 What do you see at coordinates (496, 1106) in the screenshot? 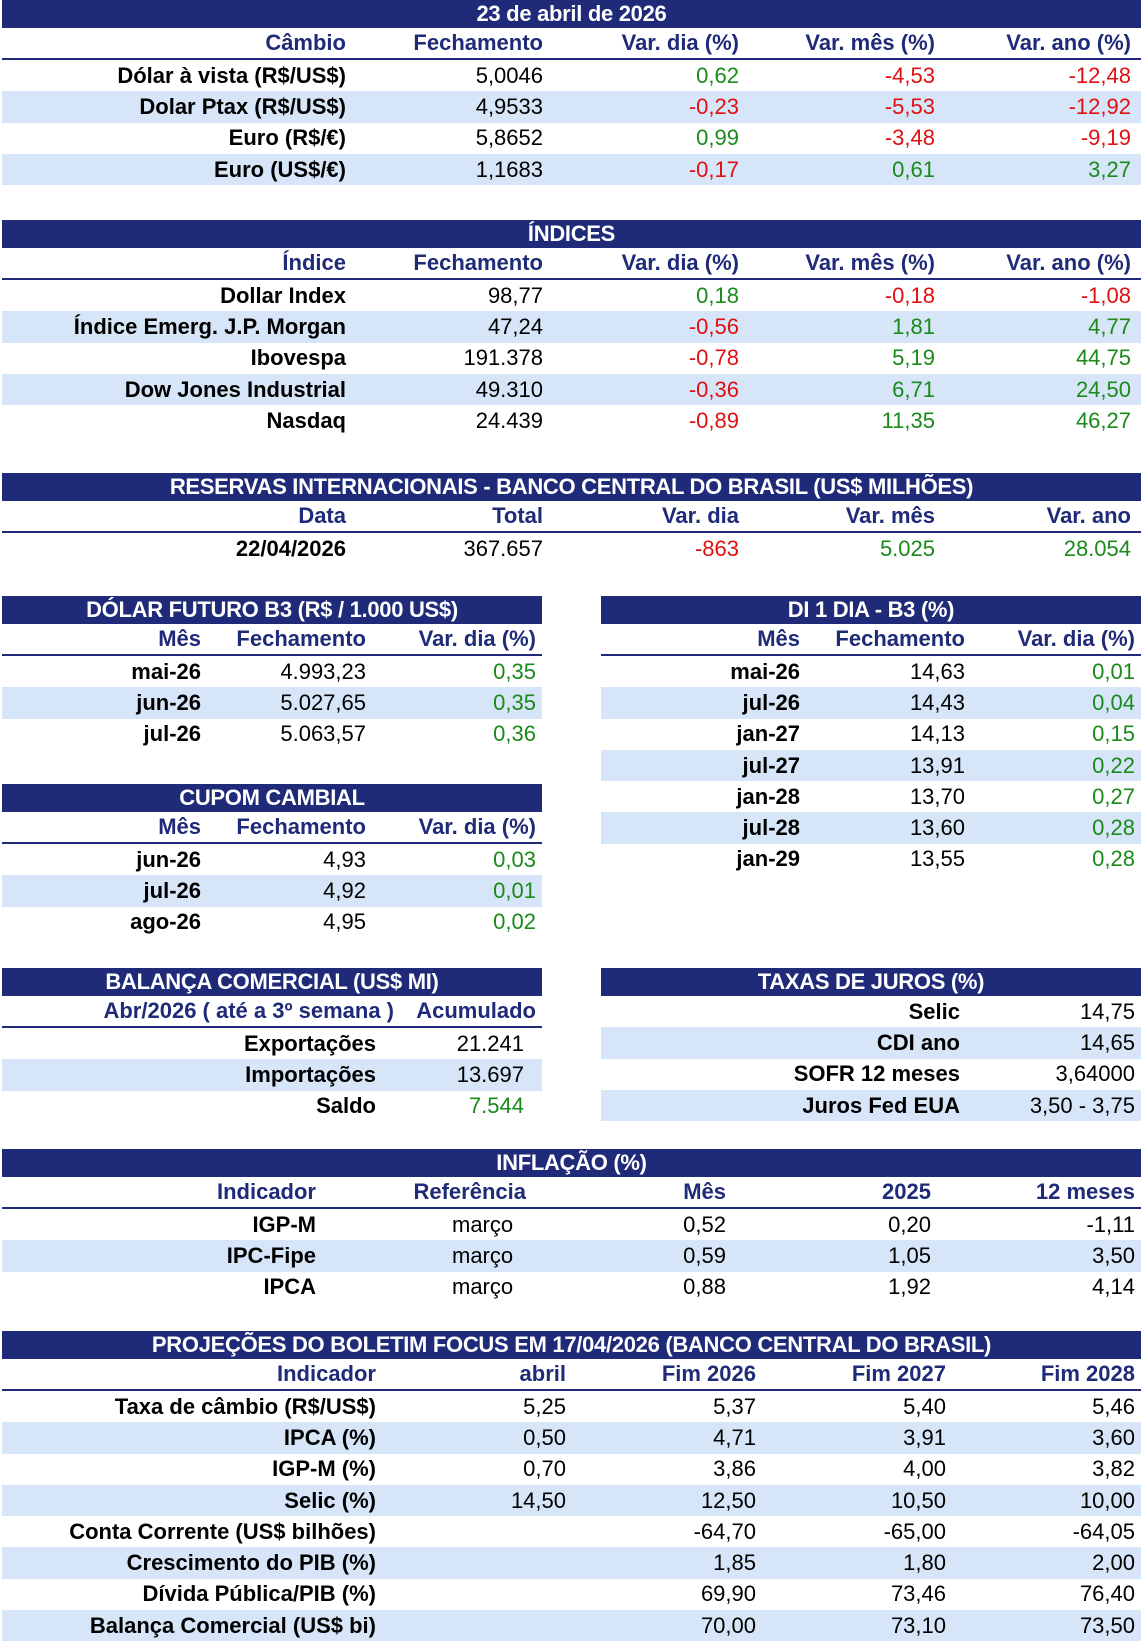
I see `row-value: 7.544` at bounding box center [496, 1106].